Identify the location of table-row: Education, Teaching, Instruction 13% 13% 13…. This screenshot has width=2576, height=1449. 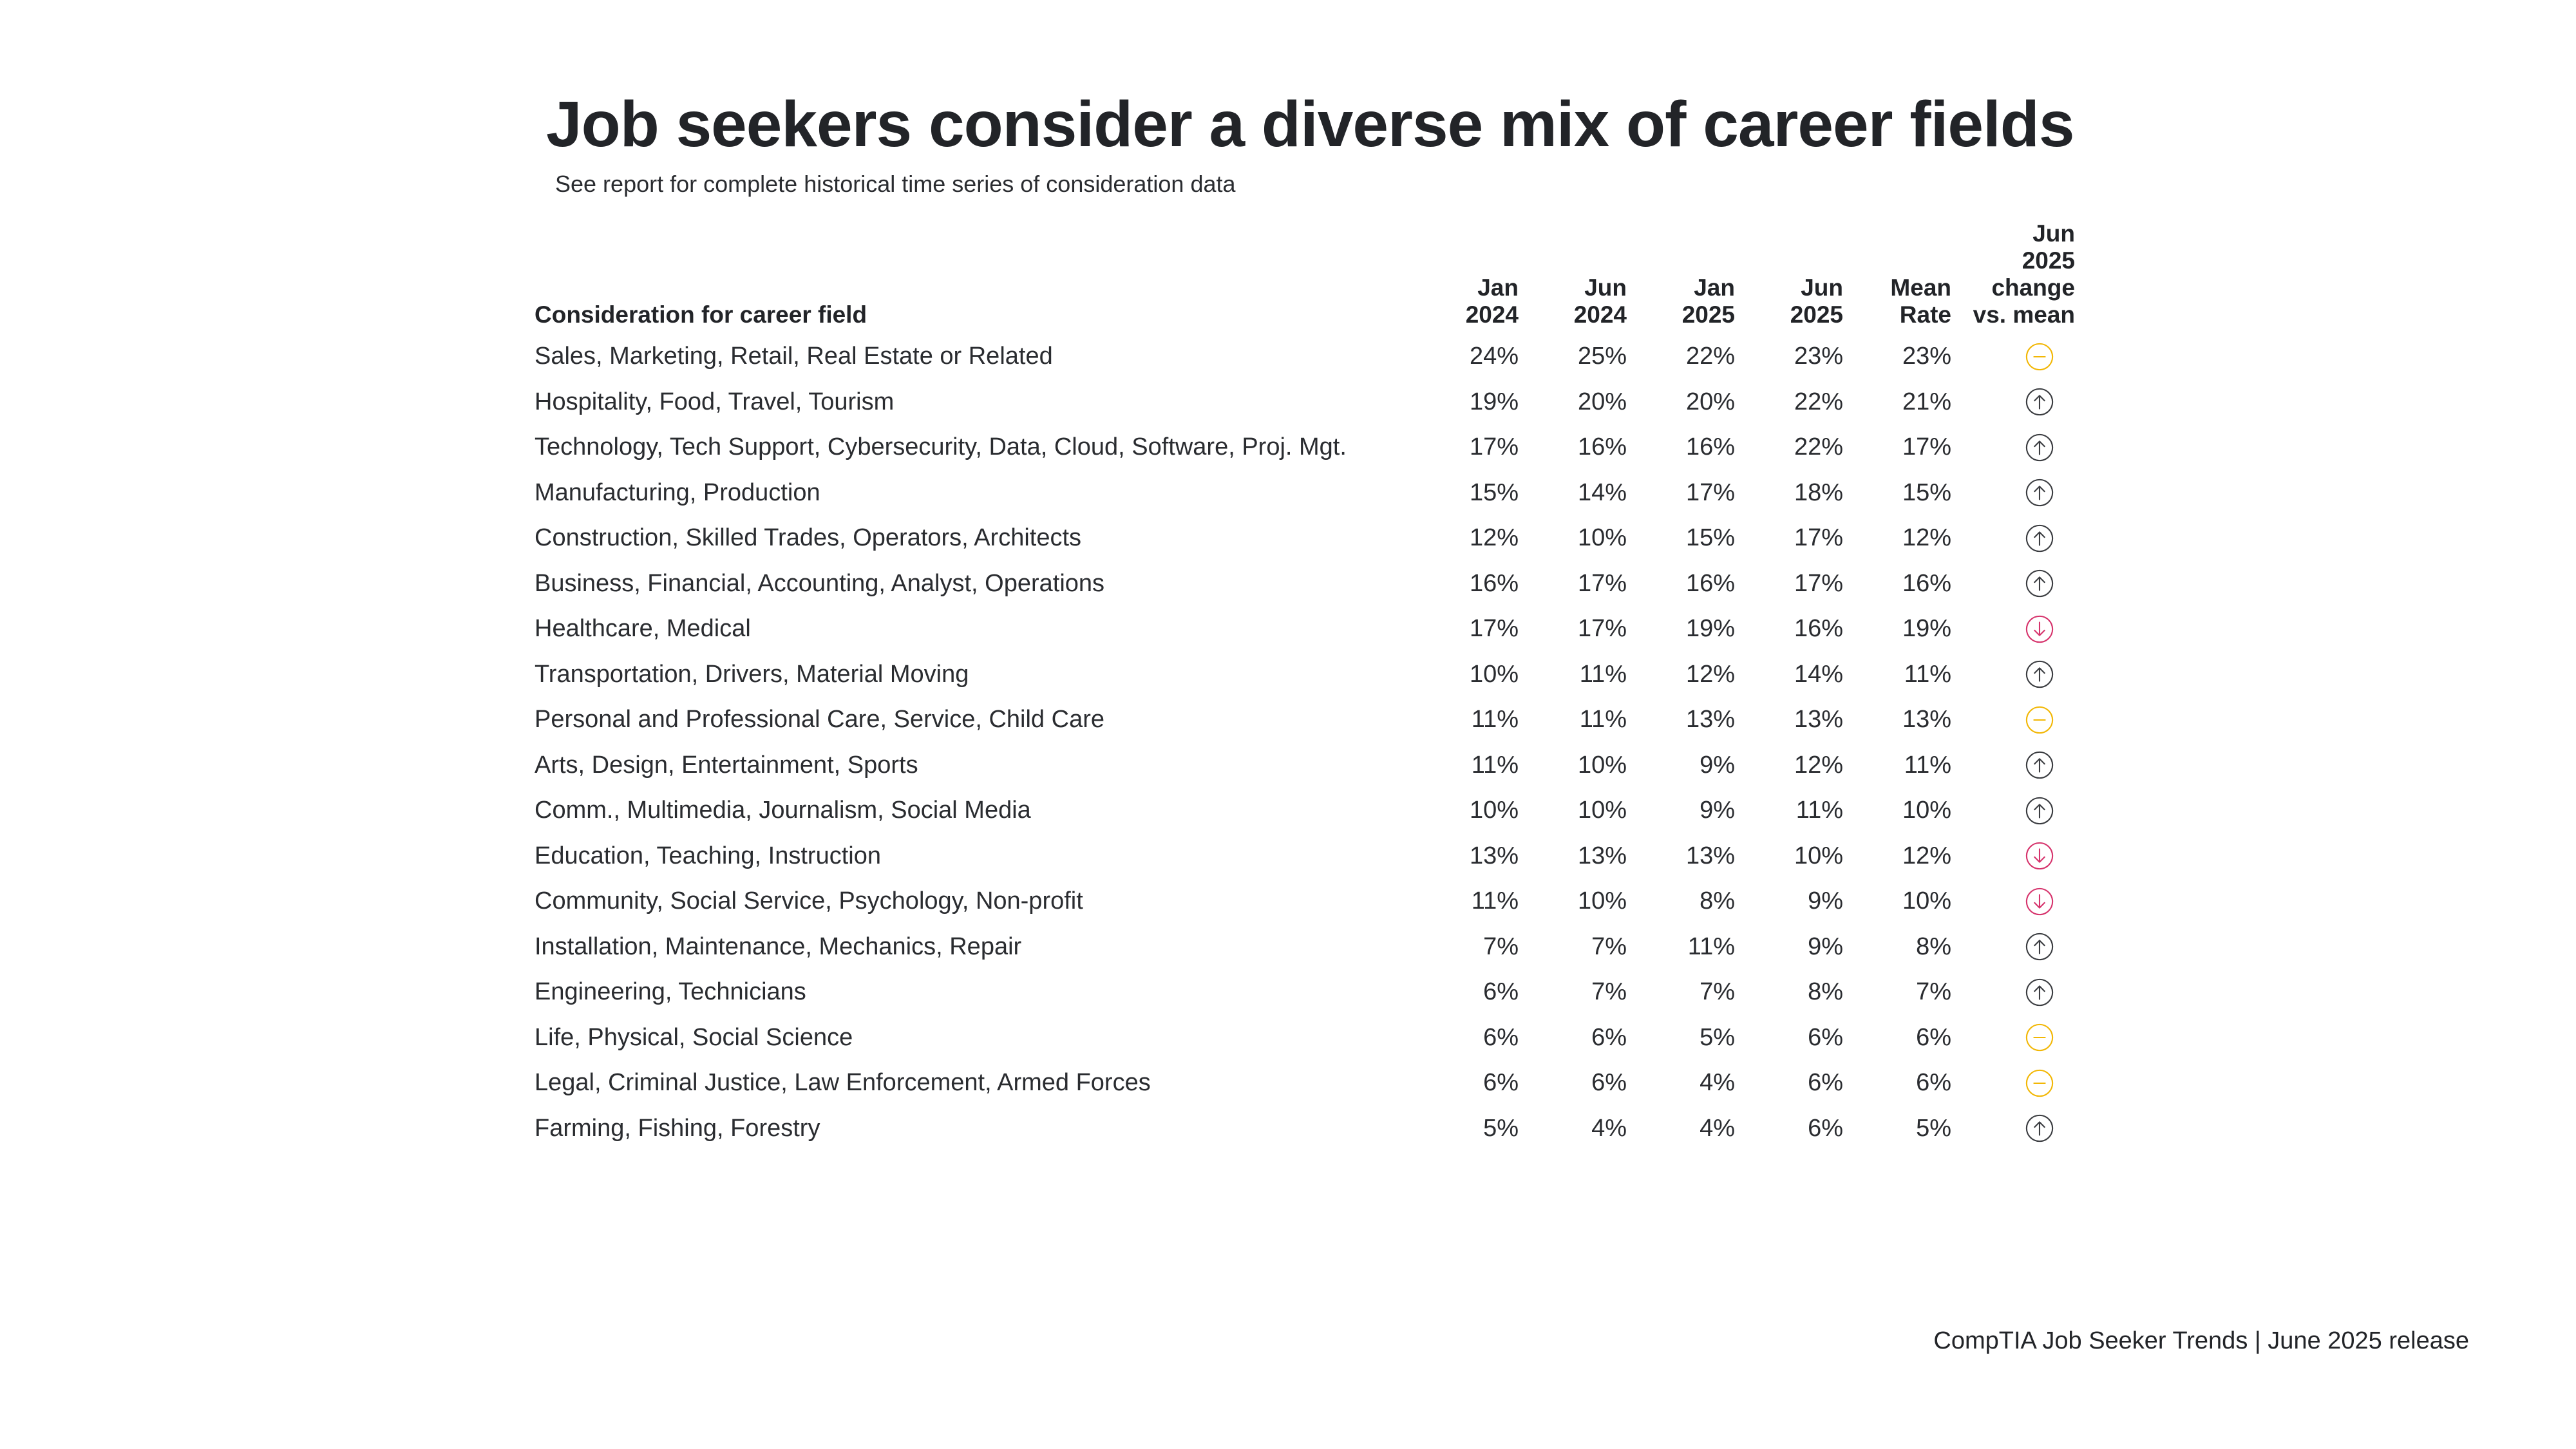
(1307, 856).